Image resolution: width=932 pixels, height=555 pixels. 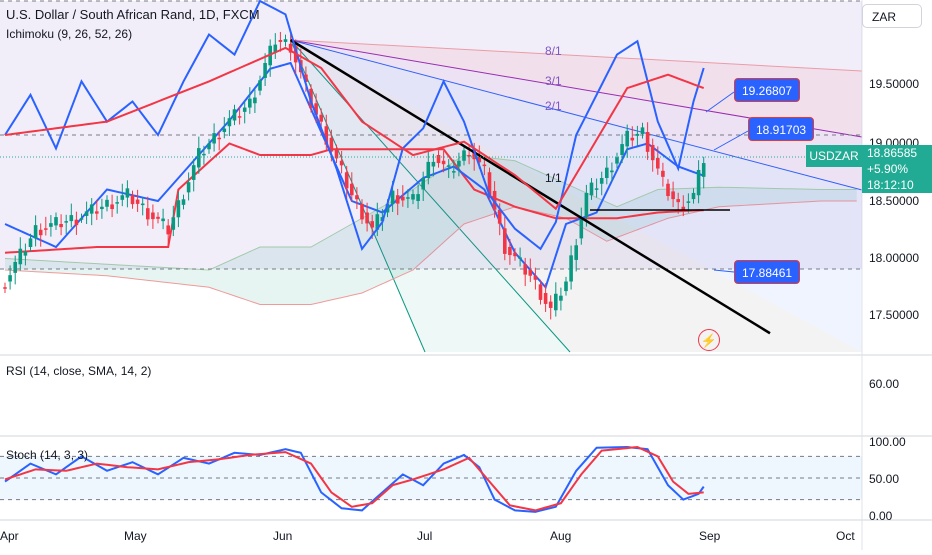 I want to click on time-label: Sep, so click(x=710, y=536).